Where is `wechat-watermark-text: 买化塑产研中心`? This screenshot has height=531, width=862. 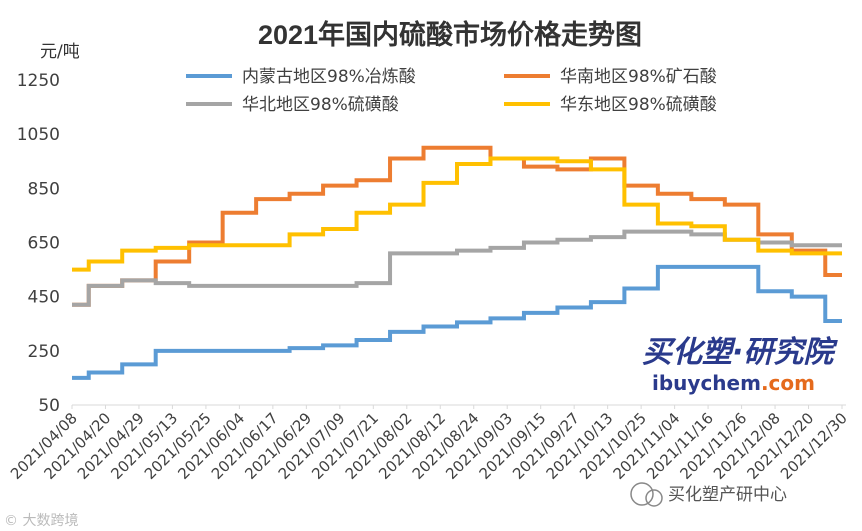 wechat-watermark-text: 买化塑产研中心 is located at coordinates (727, 495).